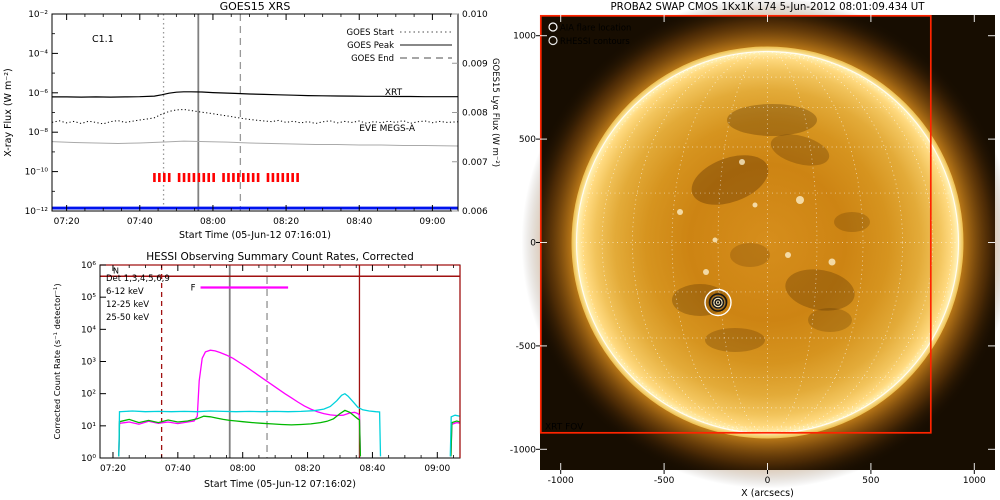  What do you see at coordinates (57, 361) in the screenshot?
I see `hessi-y-axis-title: Corrected Count Rate (s⁻¹ detector⁻¹)` at bounding box center [57, 361].